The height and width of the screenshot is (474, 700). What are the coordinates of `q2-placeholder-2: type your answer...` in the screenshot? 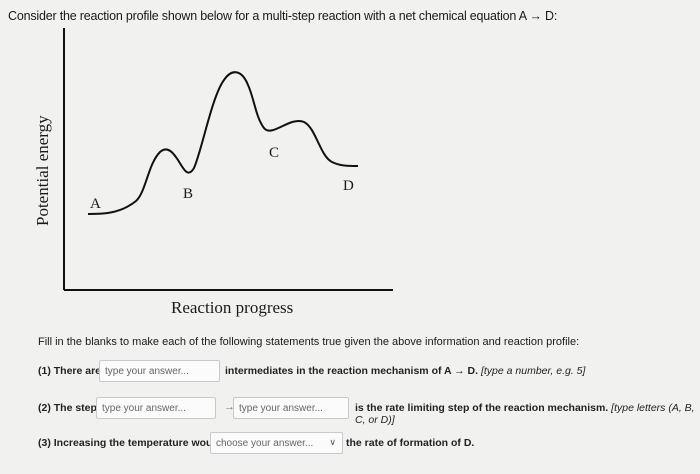 It's located at (281, 408).